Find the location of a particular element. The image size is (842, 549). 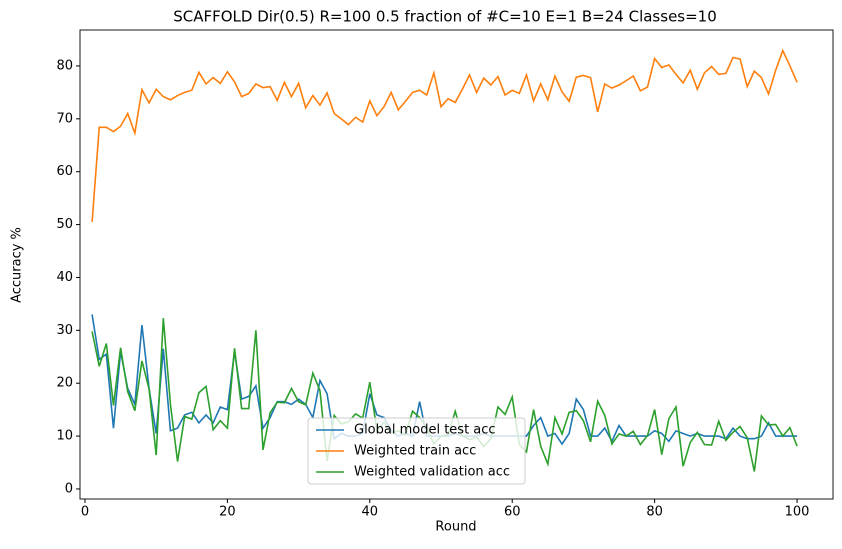

x-tick-label: 100 is located at coordinates (797, 512).